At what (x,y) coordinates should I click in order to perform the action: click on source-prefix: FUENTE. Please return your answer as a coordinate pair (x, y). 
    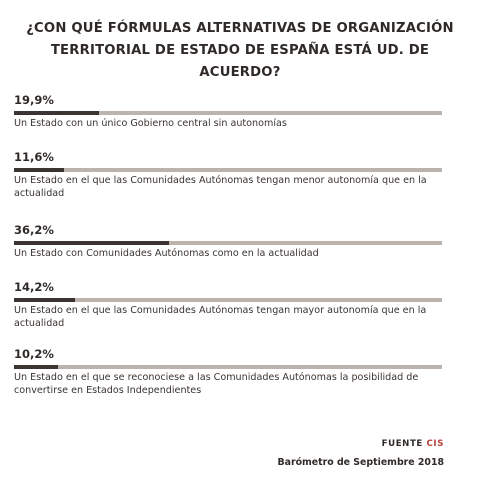
    Looking at the image, I should click on (402, 444).